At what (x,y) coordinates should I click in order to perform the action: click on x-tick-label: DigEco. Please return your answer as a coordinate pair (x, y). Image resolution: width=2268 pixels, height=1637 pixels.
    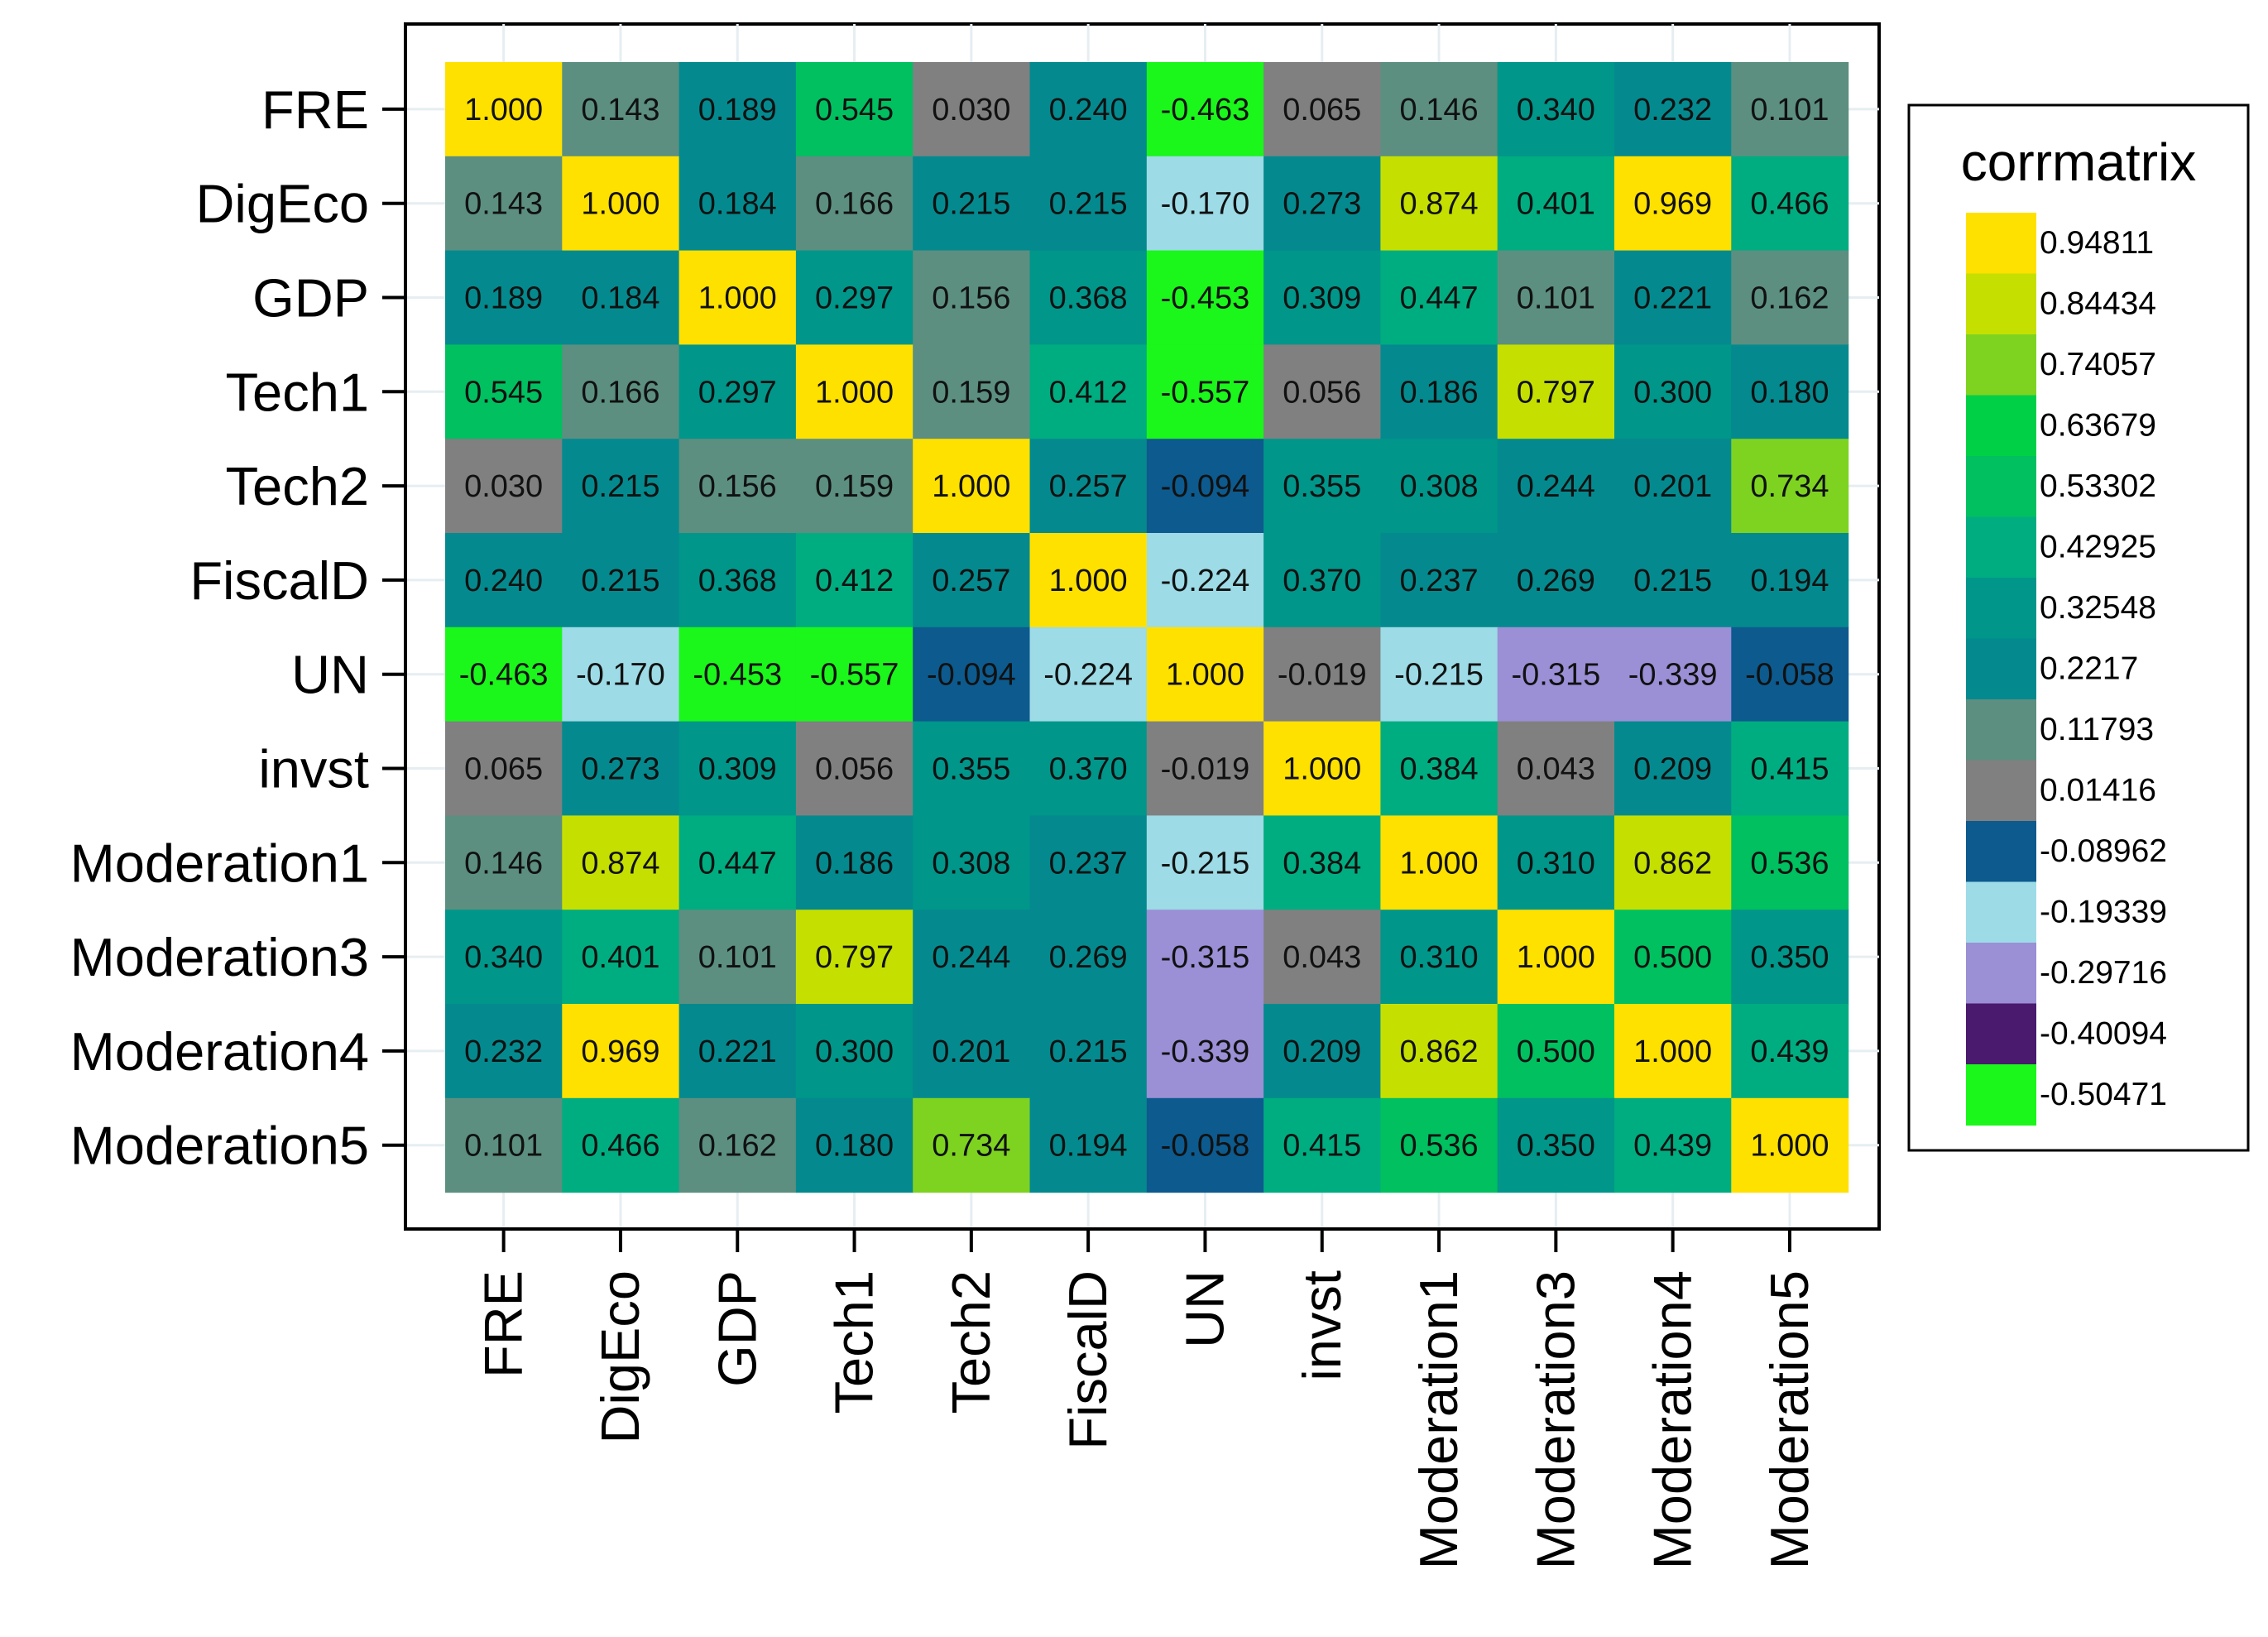
    Looking at the image, I should click on (620, 1357).